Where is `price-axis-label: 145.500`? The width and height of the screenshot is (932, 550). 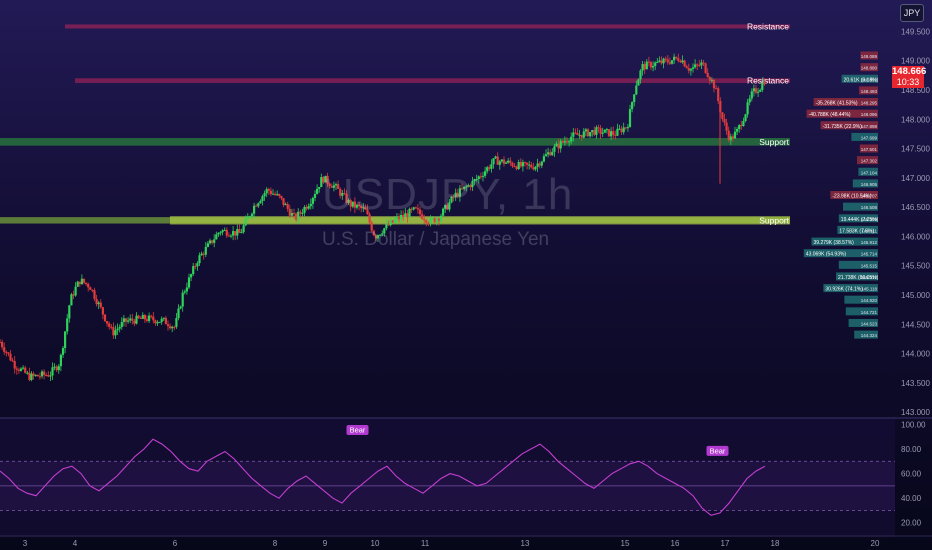 price-axis-label: 145.500 is located at coordinates (915, 266).